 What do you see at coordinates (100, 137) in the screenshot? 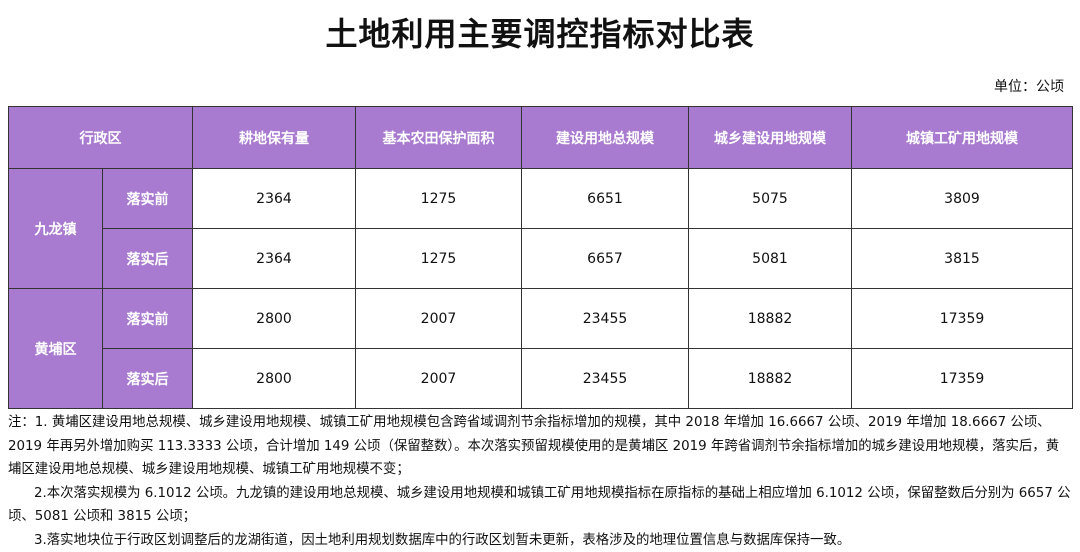
I see `header-region: 行政区` at bounding box center [100, 137].